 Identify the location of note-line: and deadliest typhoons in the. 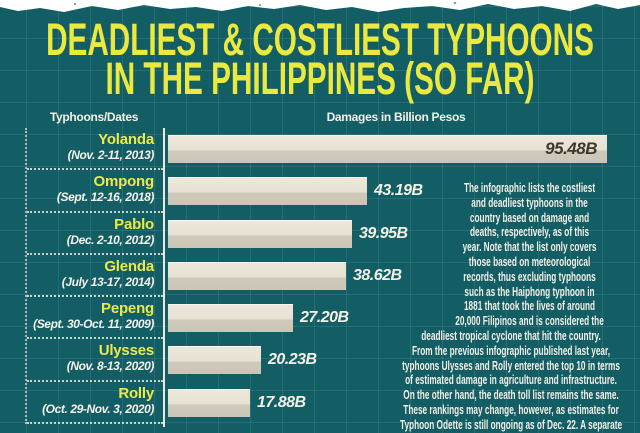
(529, 202).